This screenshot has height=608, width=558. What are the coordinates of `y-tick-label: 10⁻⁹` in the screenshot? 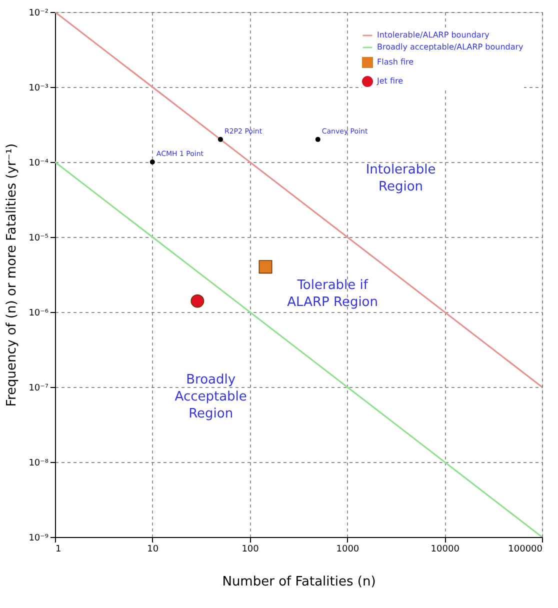 It's located at (38, 539).